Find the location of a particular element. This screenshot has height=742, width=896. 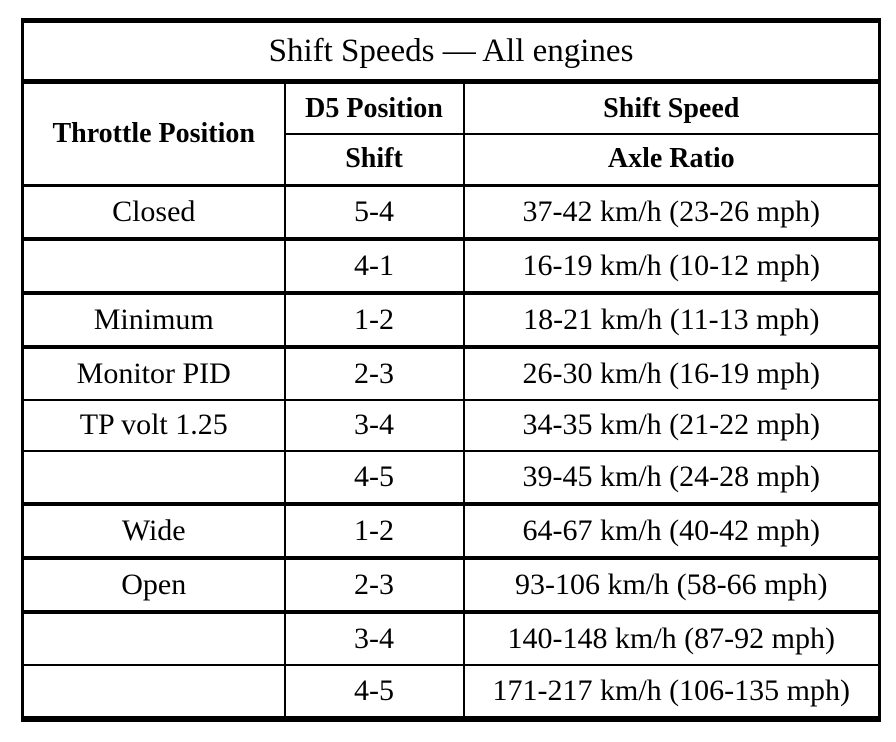

cell-shift: 5-4 is located at coordinates (374, 212).